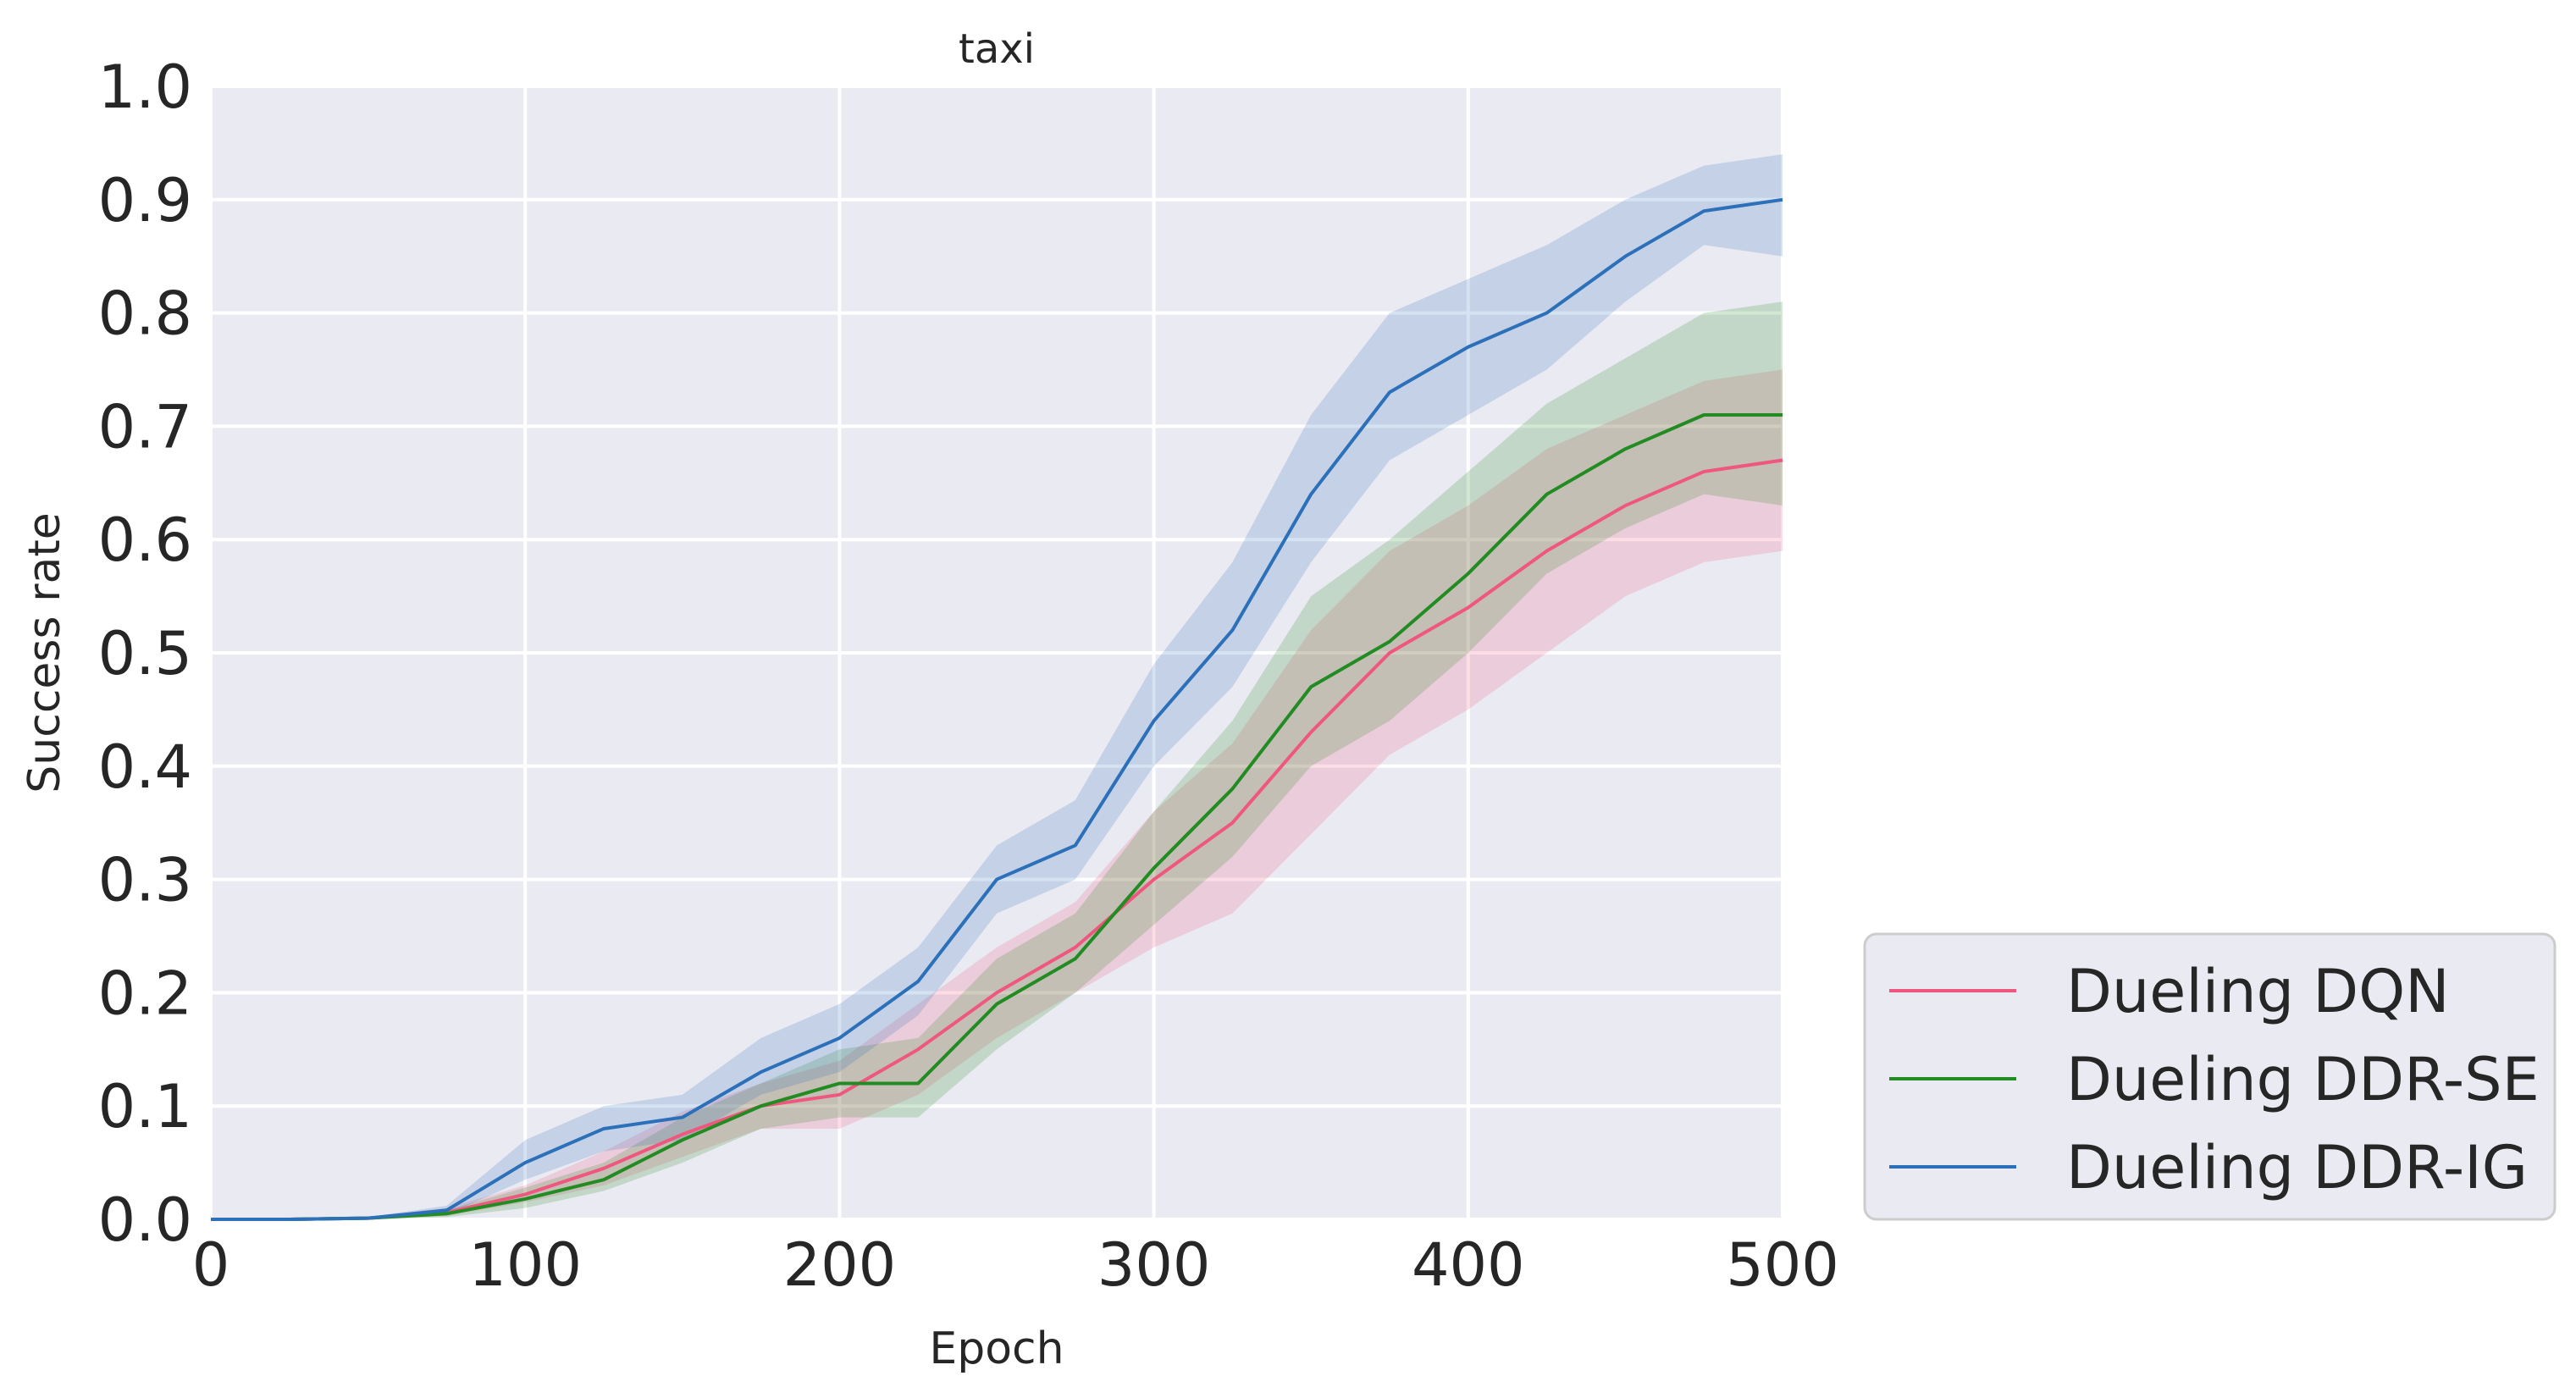 Image resolution: width=2576 pixels, height=1398 pixels. What do you see at coordinates (2258, 991) in the screenshot?
I see `legend-label-0: Dueling DQN` at bounding box center [2258, 991].